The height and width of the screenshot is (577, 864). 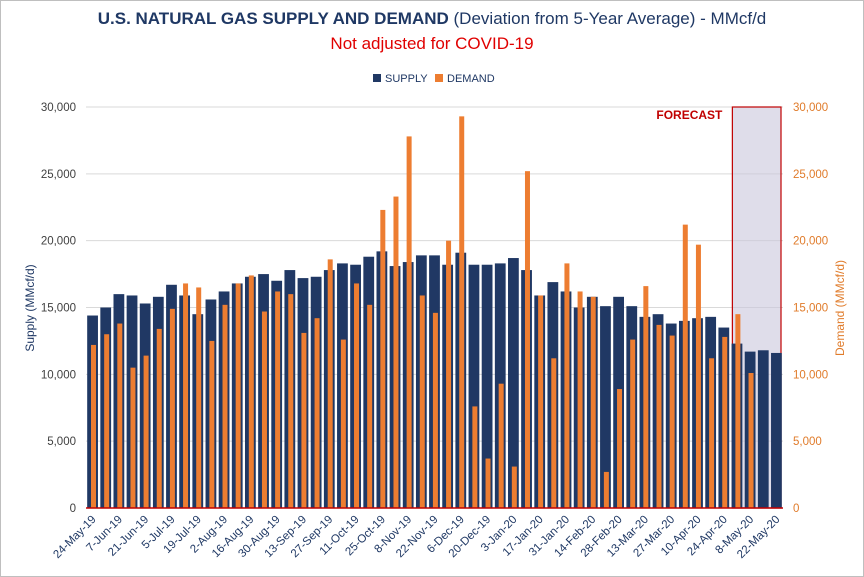 I want to click on legend-label-demand: DEMAND, so click(x=471, y=79).